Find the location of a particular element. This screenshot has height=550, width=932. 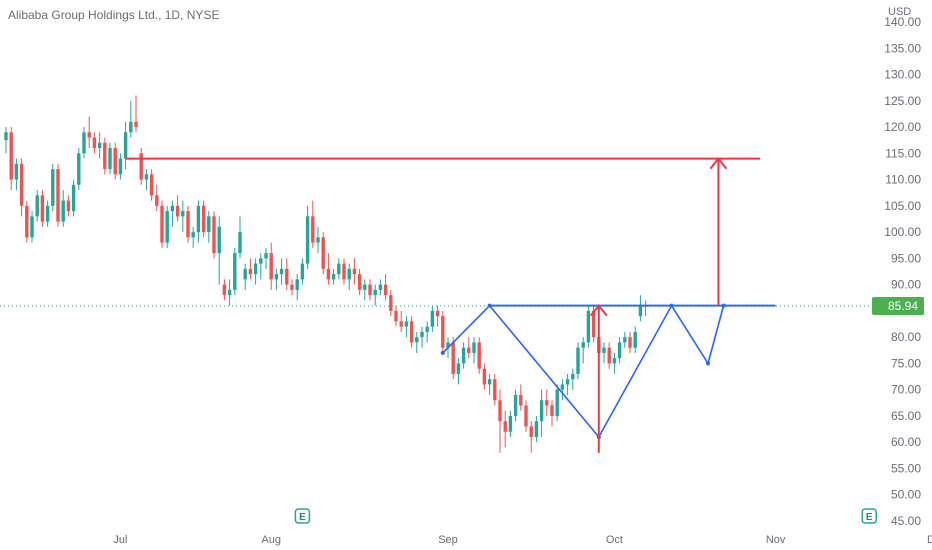

y-tick-label: 90.00 is located at coordinates (906, 285).